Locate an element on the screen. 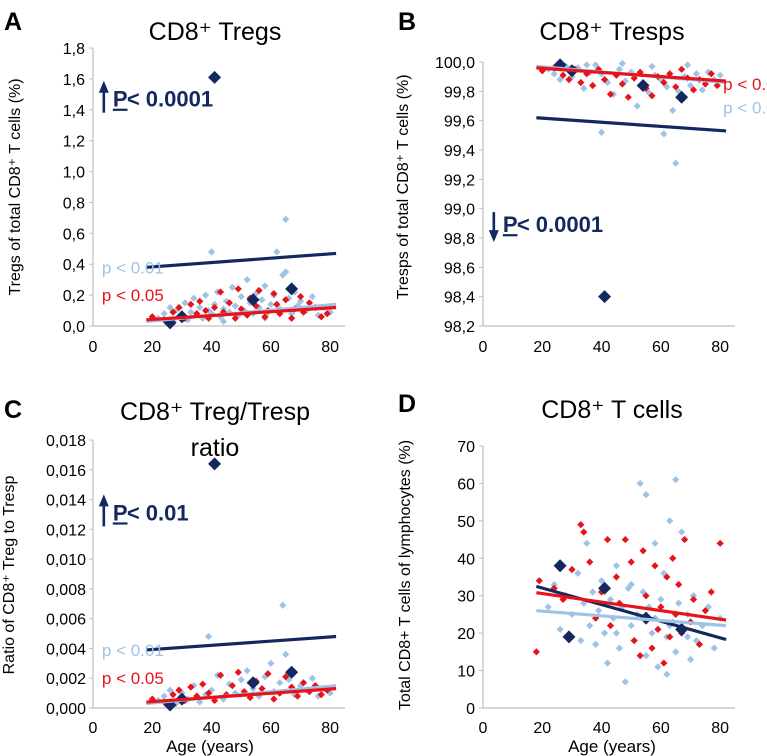 This screenshot has width=767, height=756. y-tick-label: 70 is located at coordinates (466, 447).